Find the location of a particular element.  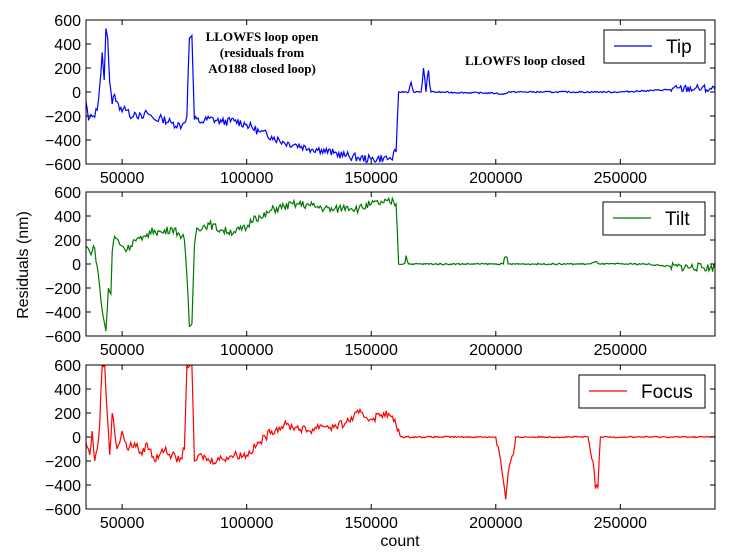

annotation-open-3: AO188 closed loop) is located at coordinates (262, 68).